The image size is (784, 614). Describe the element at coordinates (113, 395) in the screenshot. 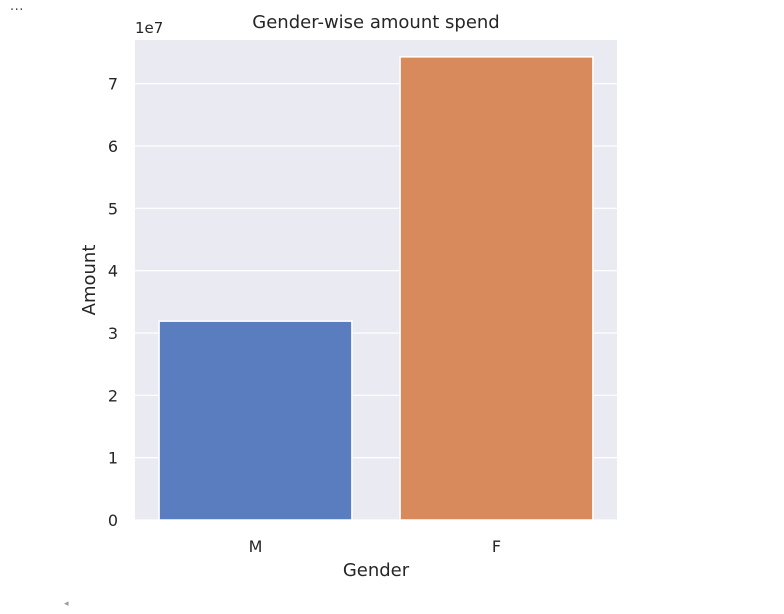

I see `y-tick-label: 2` at that location.